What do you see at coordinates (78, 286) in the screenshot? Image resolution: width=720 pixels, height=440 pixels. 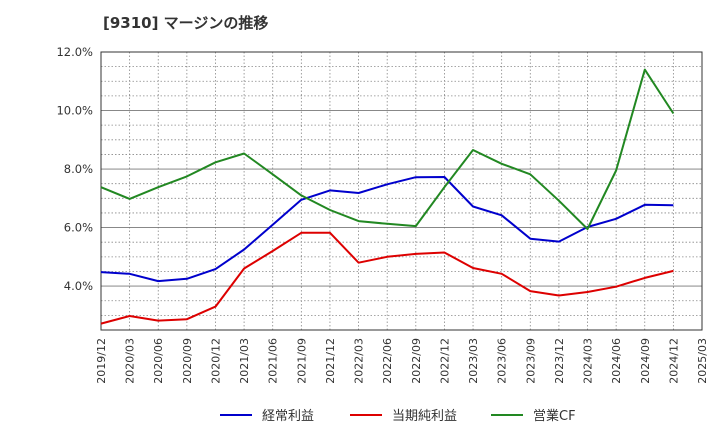 I see `y-tick-label: 4.0%` at bounding box center [78, 286].